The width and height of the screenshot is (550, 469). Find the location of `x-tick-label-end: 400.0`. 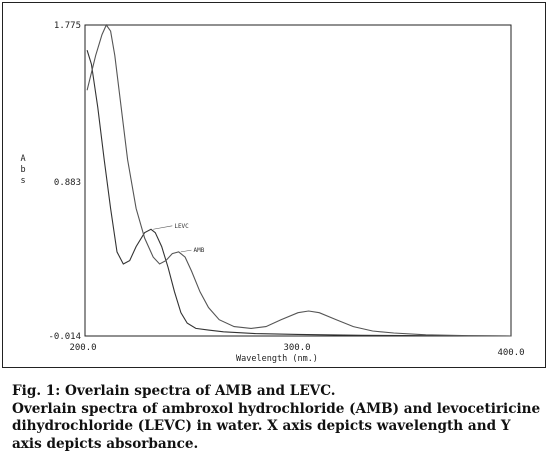

x-tick-label-end: 400.0 is located at coordinates (510, 353).